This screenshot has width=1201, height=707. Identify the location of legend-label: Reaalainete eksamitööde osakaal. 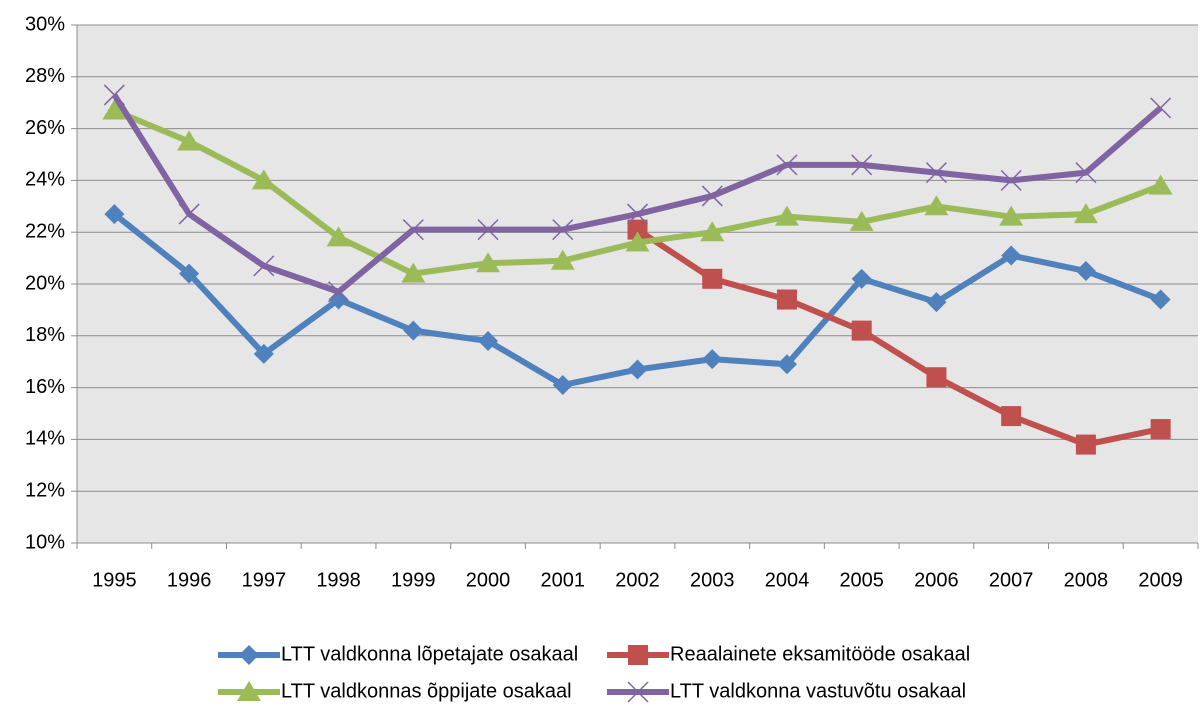
(820, 654).